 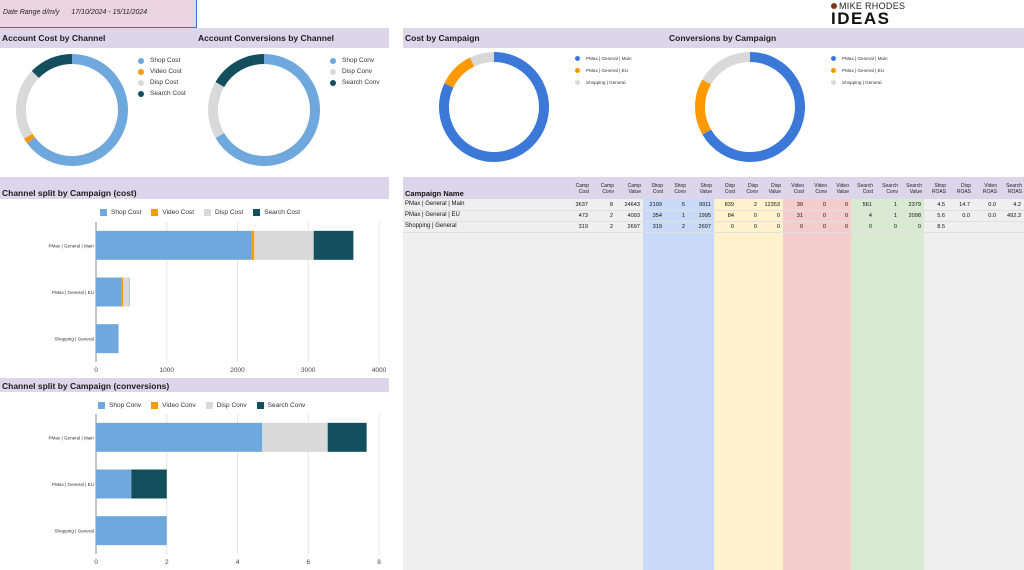 What do you see at coordinates (835, 189) in the screenshot?
I see `column-header: Video Value` at bounding box center [835, 189].